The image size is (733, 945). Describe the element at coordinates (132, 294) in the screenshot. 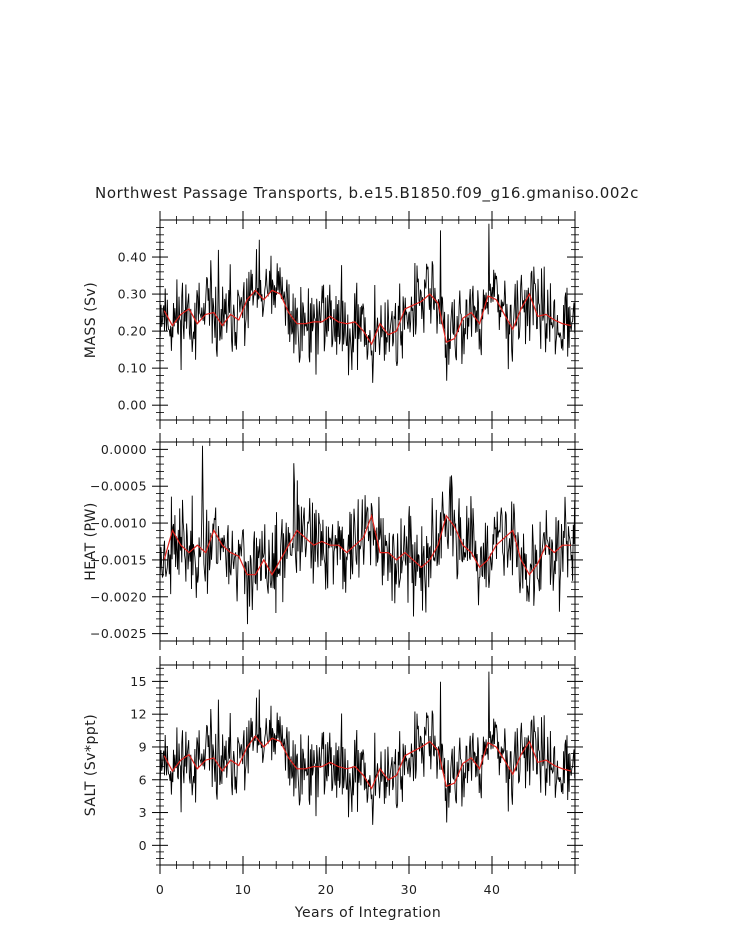

I see `y-tick-label: 0.30` at that location.